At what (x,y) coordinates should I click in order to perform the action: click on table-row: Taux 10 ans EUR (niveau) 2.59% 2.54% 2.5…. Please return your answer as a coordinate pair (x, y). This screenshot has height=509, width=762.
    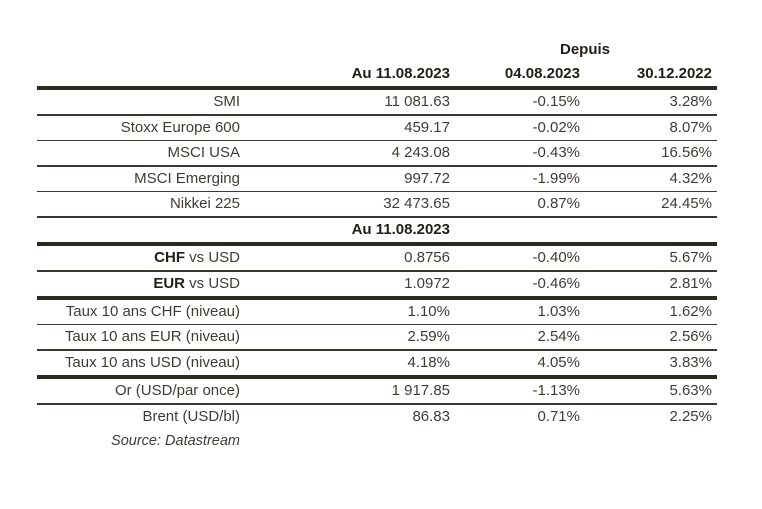
    Looking at the image, I should click on (377, 337).